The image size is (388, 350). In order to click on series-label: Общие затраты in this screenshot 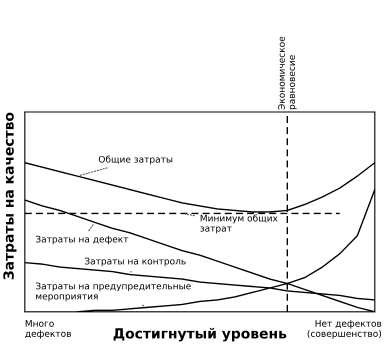, I will do `click(135, 160)`.